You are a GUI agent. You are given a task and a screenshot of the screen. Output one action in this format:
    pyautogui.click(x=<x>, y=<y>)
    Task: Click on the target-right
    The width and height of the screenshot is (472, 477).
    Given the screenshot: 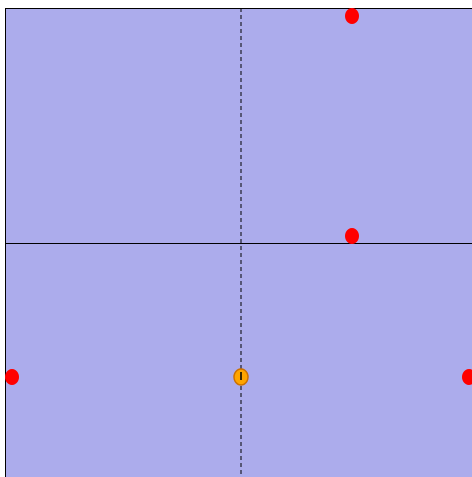 What is the action you would take?
    pyautogui.click(x=467, y=377)
    